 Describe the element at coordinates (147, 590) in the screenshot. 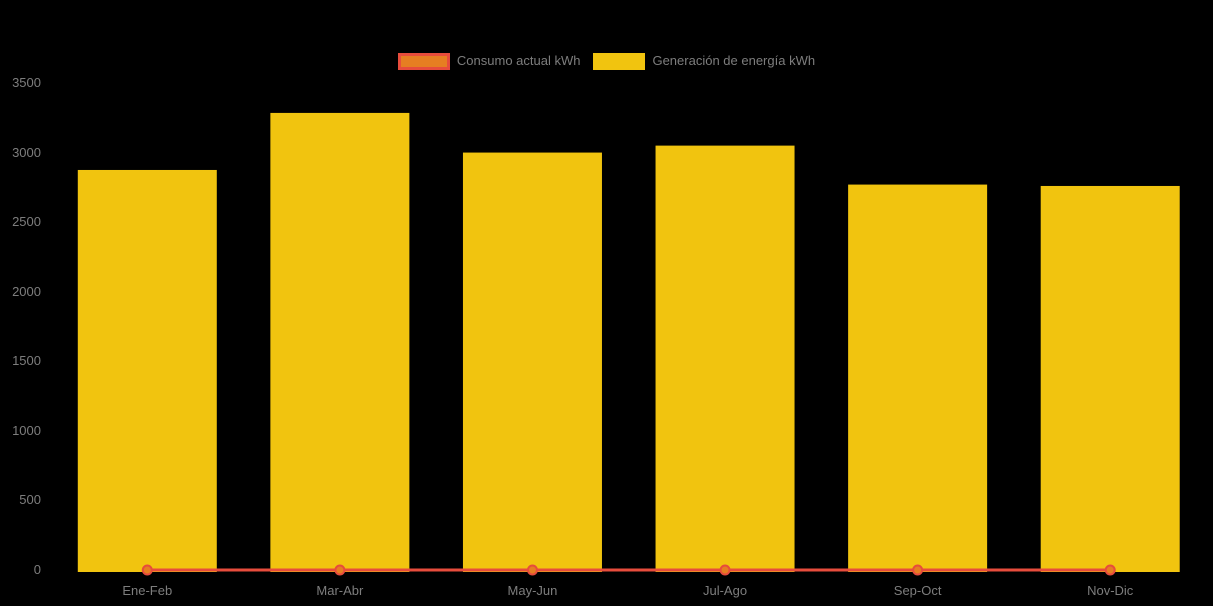

I see `x-tick-label: Ene-Feb` at that location.